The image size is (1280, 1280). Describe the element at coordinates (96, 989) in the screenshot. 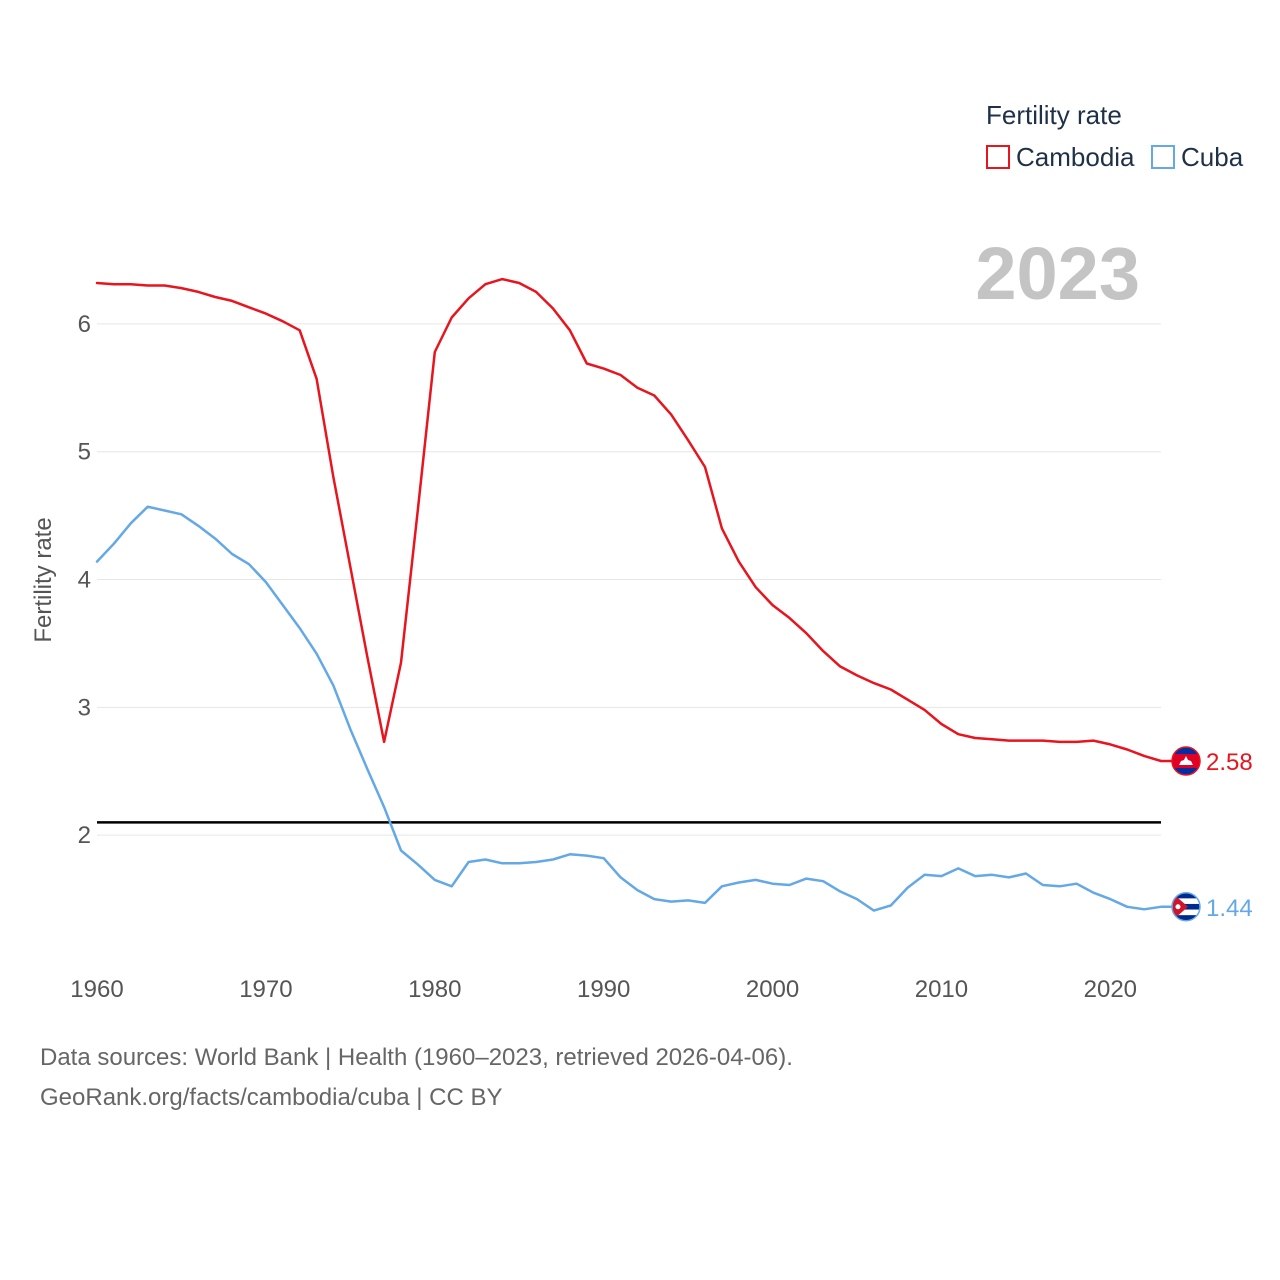

I see `x-tick-label: 1960` at that location.